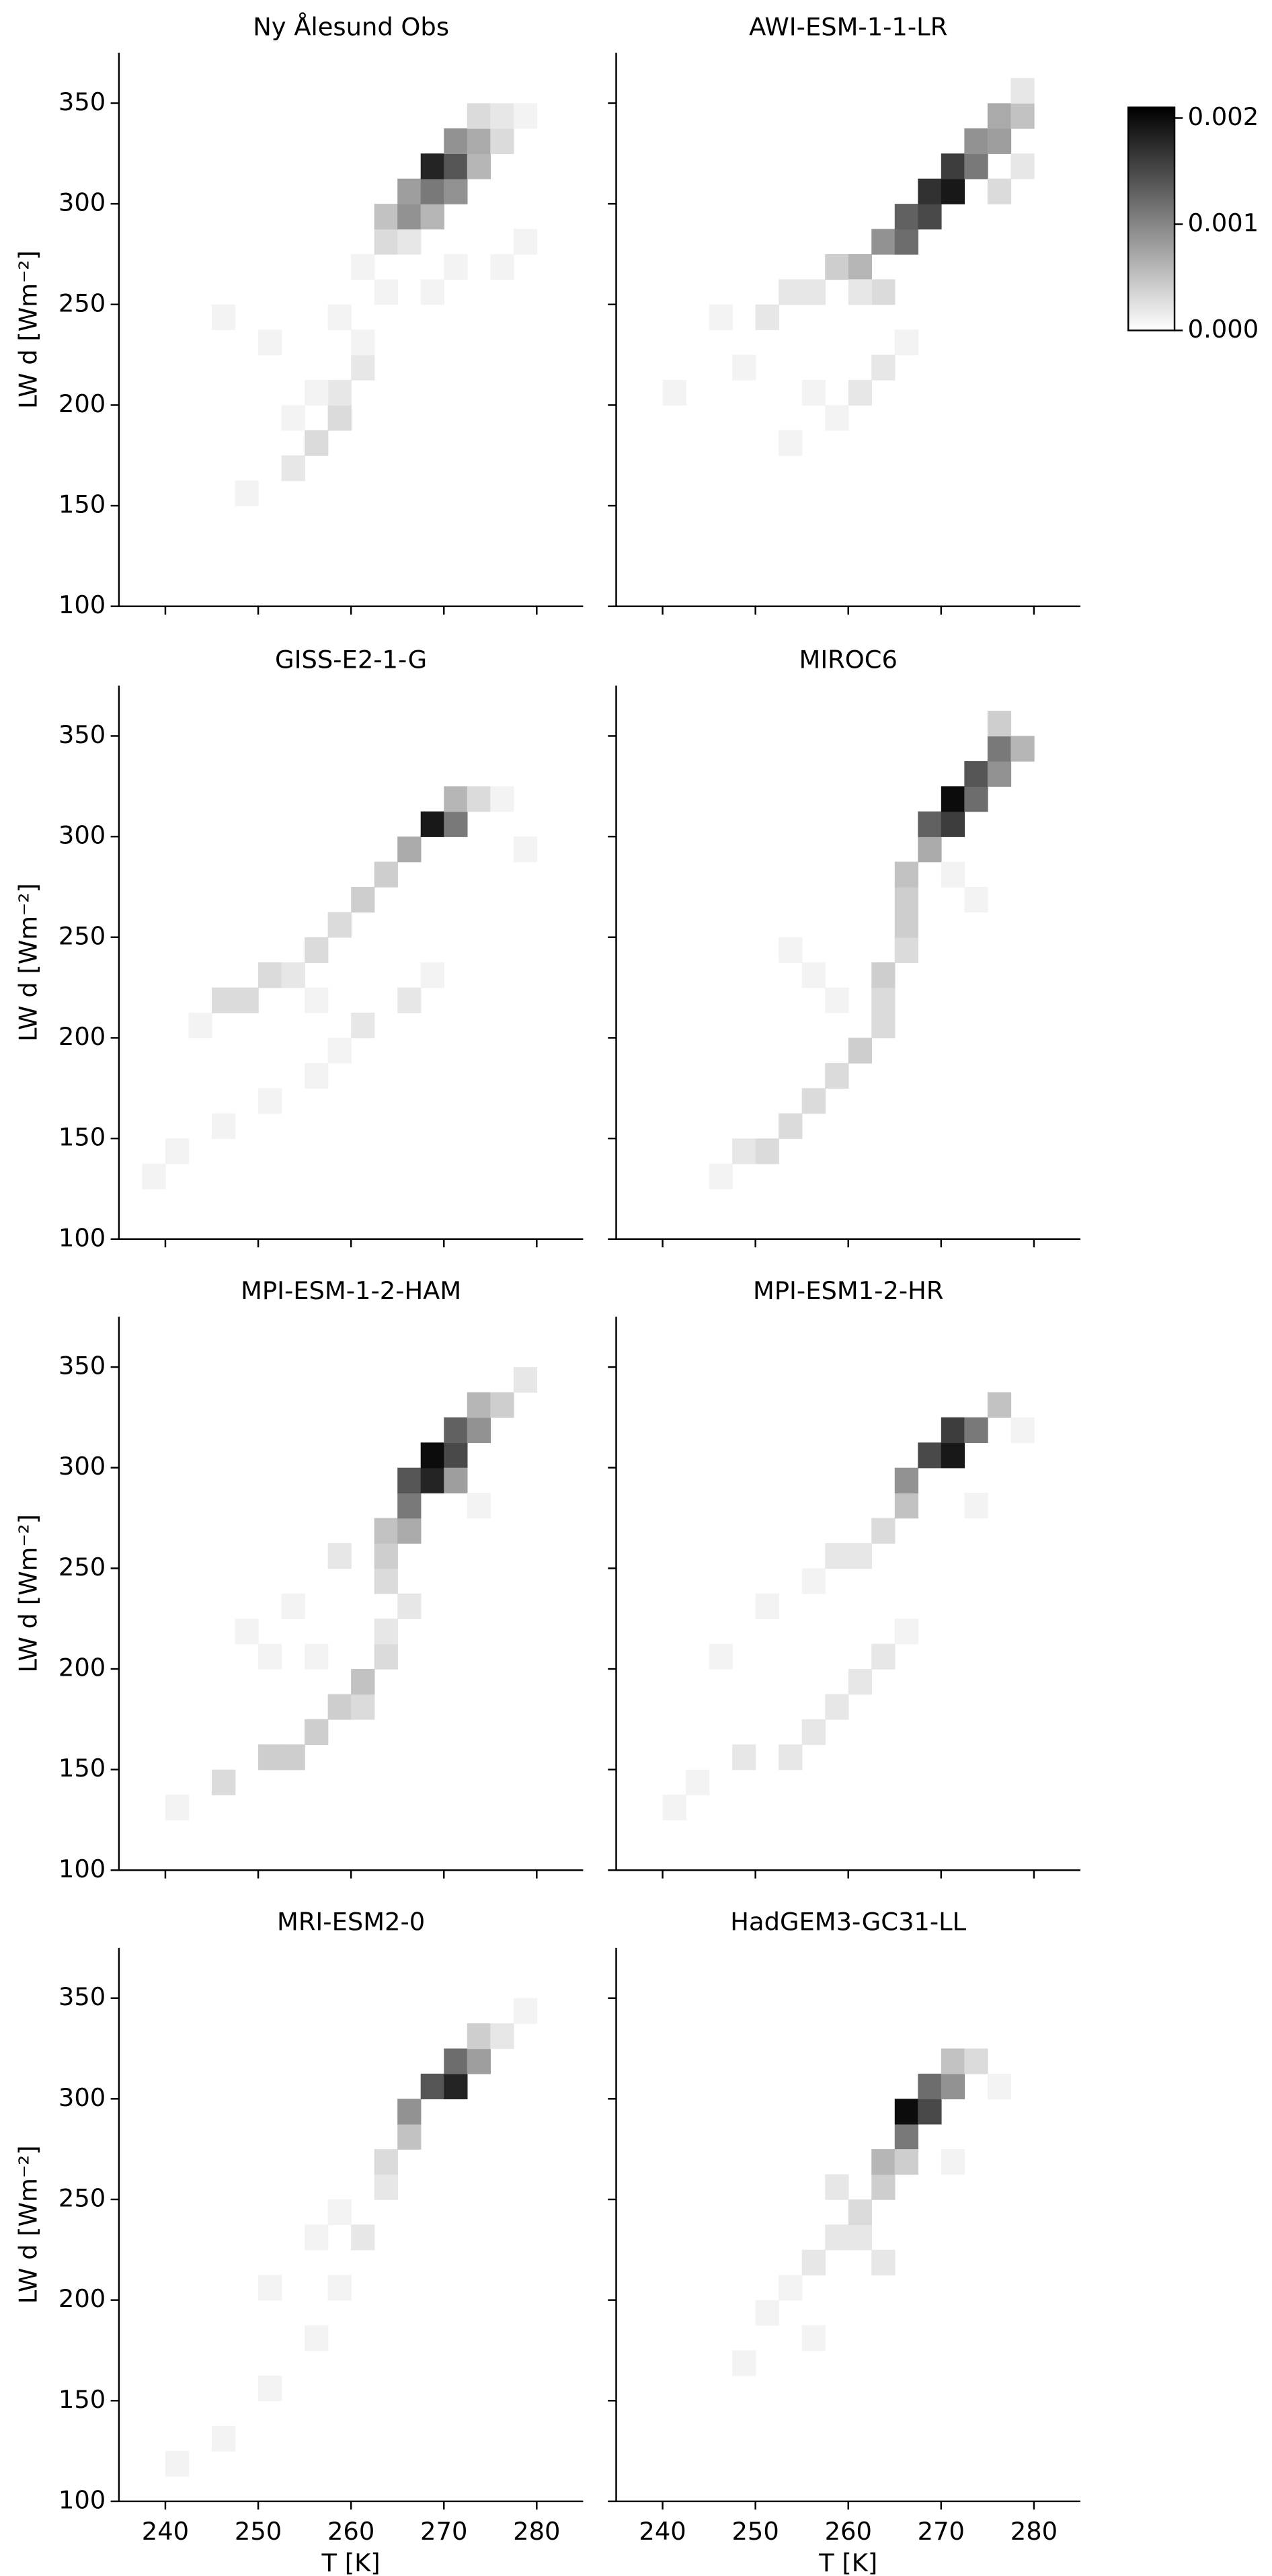  Describe the element at coordinates (82, 1668) in the screenshot. I see `y-tick-label: 200` at that location.